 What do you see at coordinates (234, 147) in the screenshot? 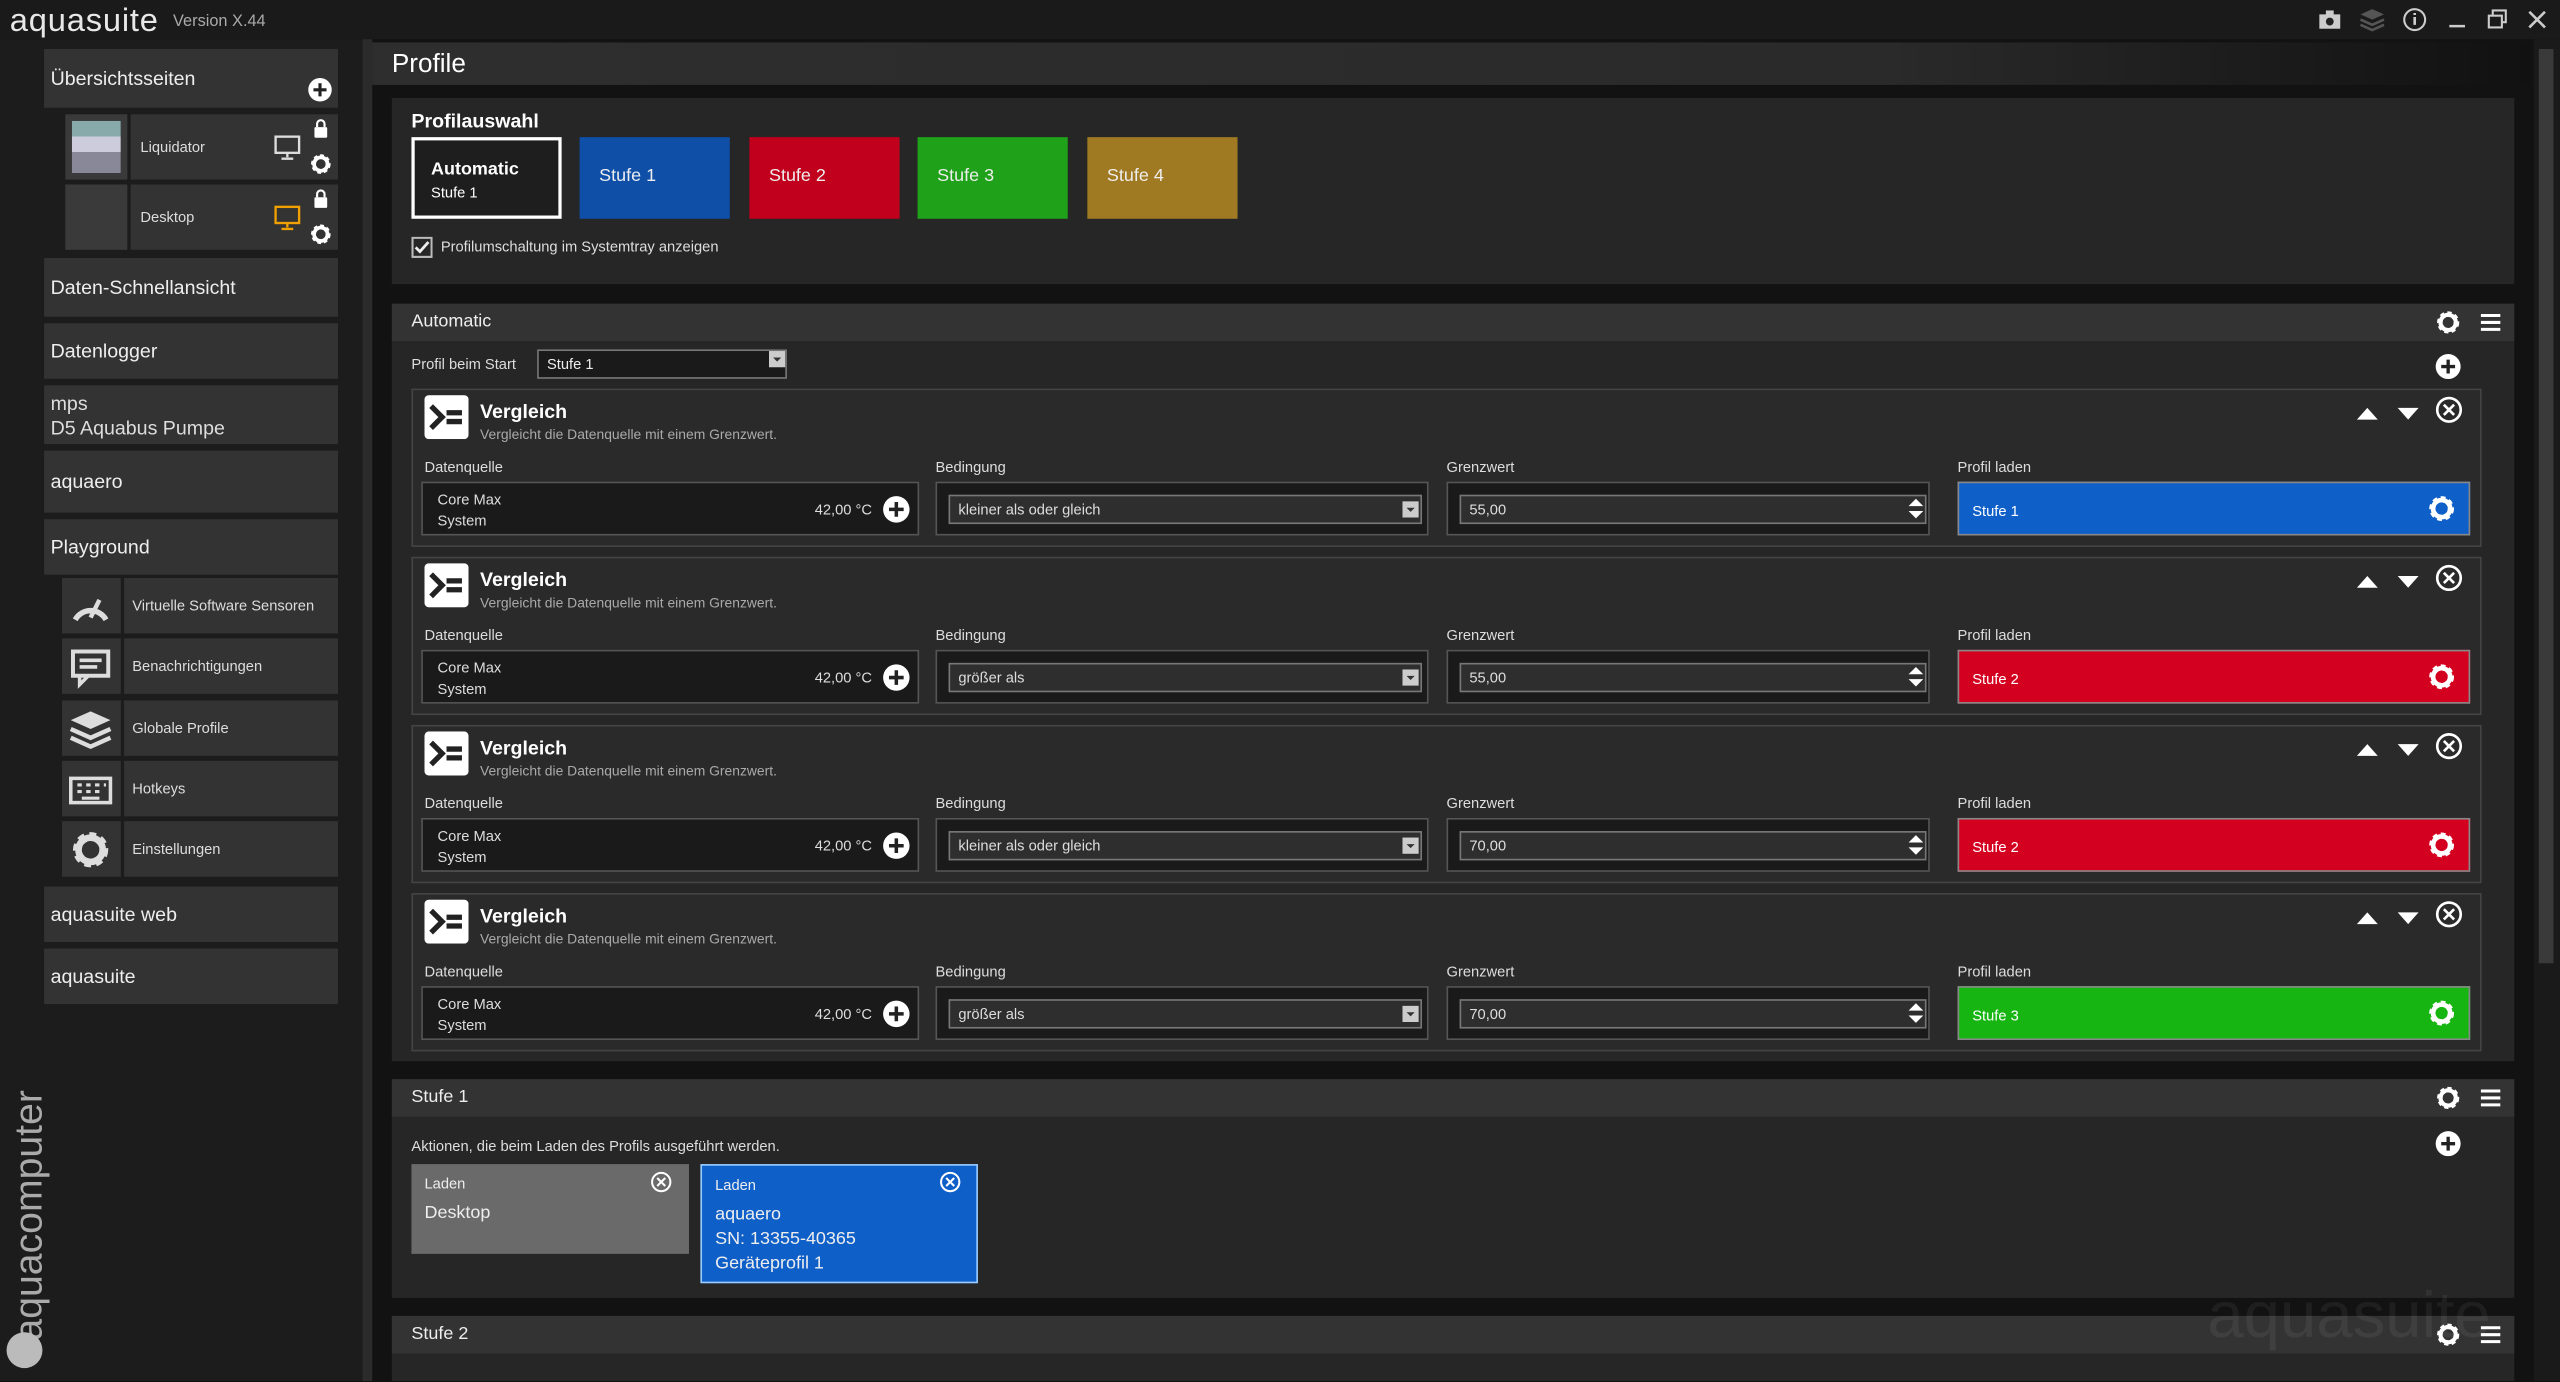
I see `page-item: Liquidator` at bounding box center [234, 147].